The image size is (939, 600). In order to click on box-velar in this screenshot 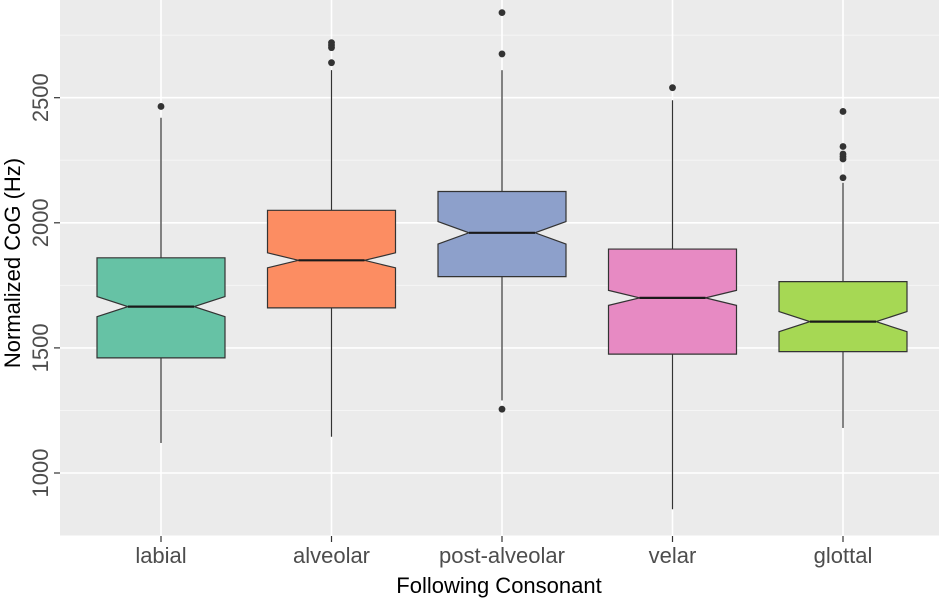, I will do `click(672, 297)`.